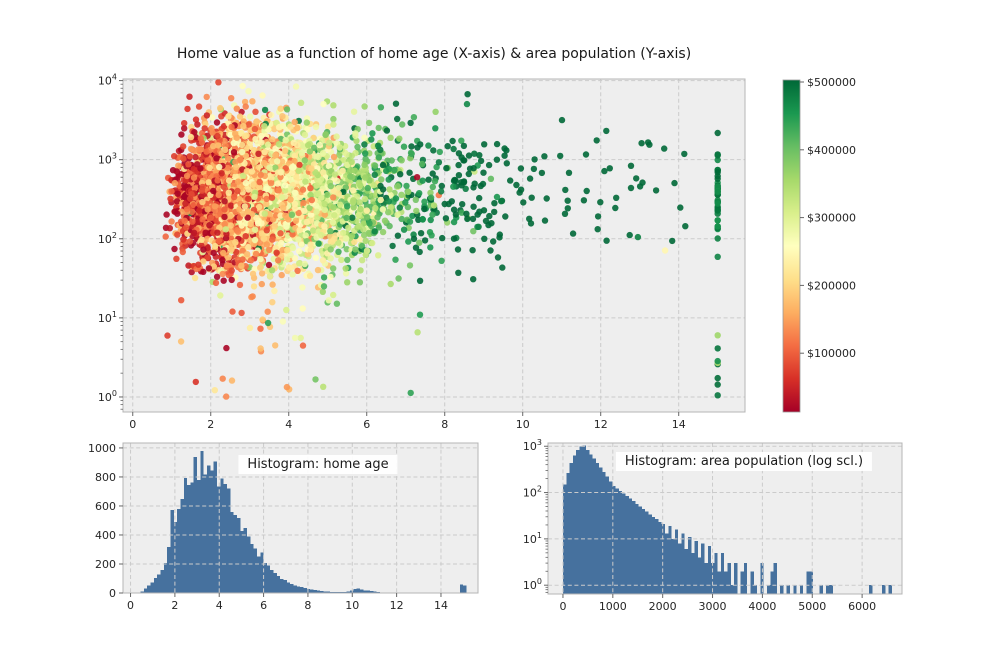  What do you see at coordinates (105, 535) in the screenshot?
I see `svg-text: 400` at bounding box center [105, 535].